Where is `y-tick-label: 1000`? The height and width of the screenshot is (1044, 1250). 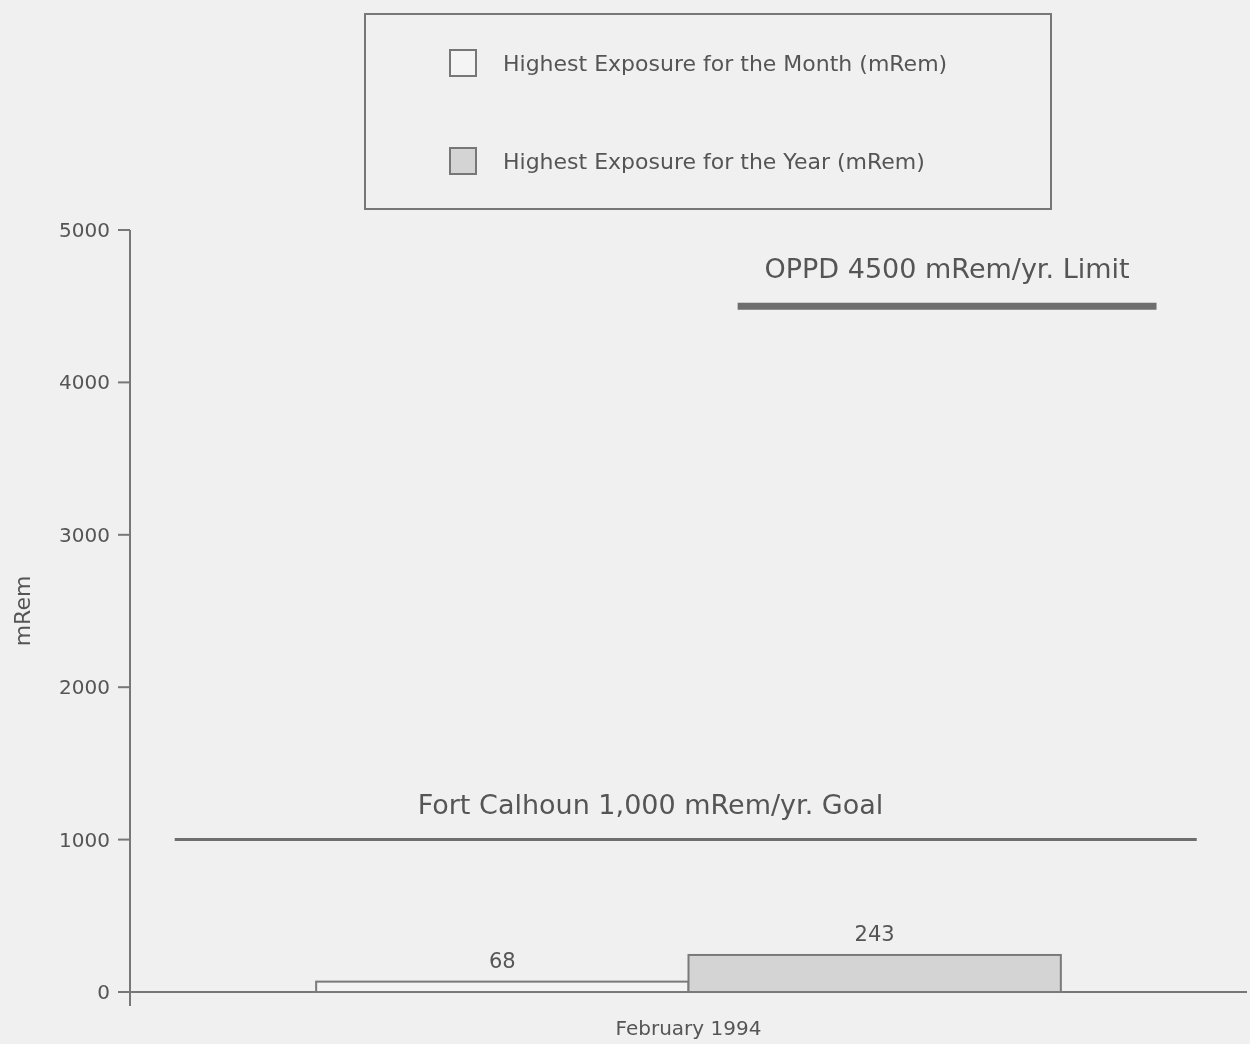
y-tick-label: 1000 is located at coordinates (84, 839).